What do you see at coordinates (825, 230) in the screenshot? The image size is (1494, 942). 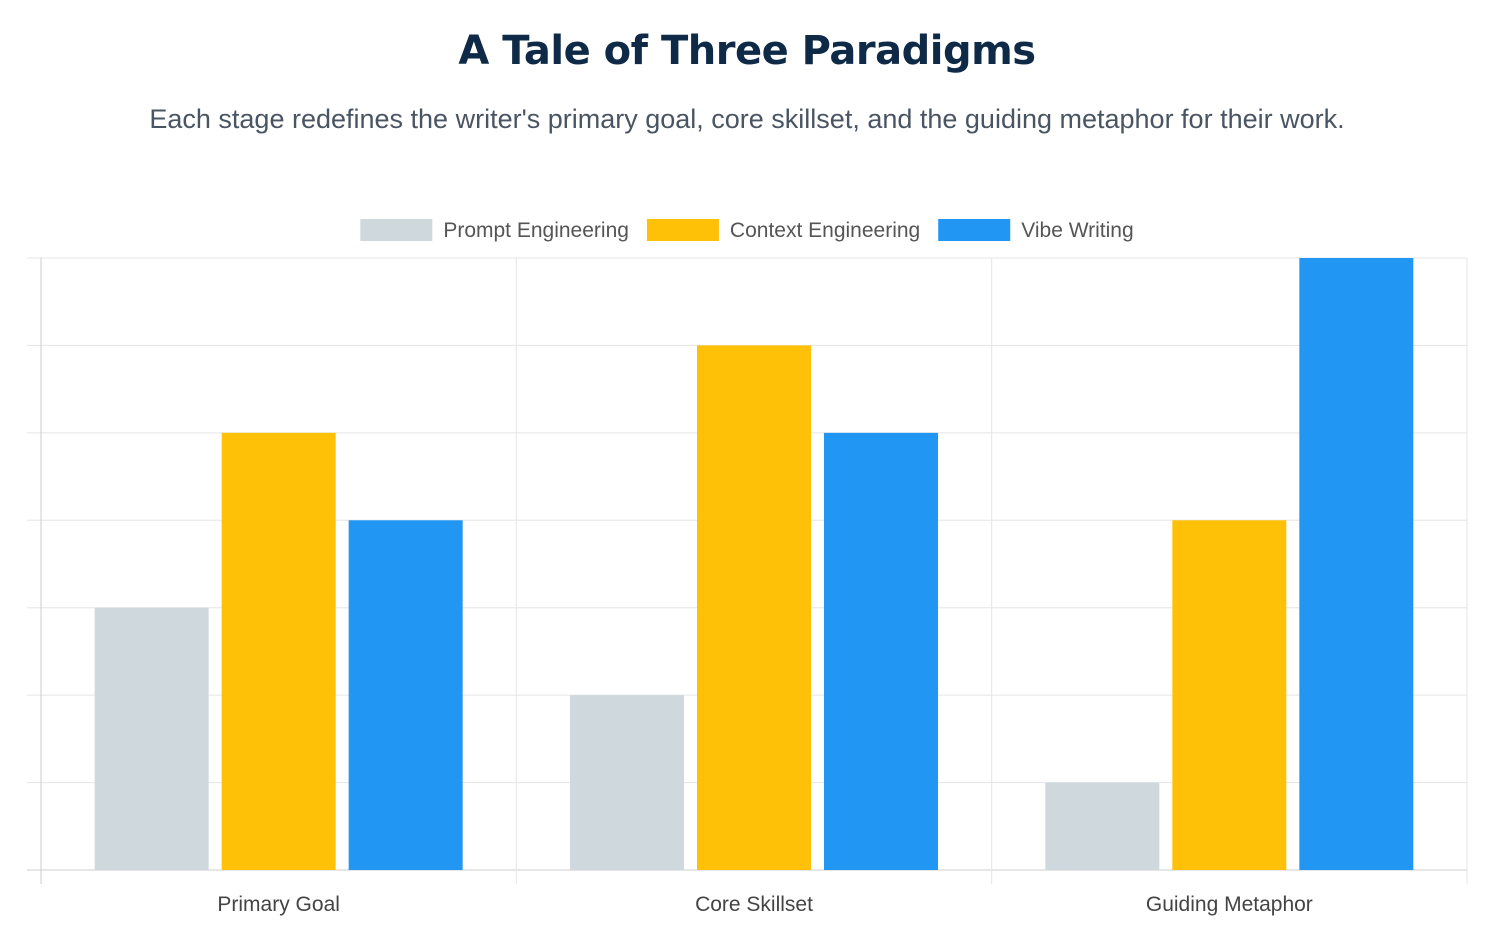 I see `legend-label: Context Engineering` at bounding box center [825, 230].